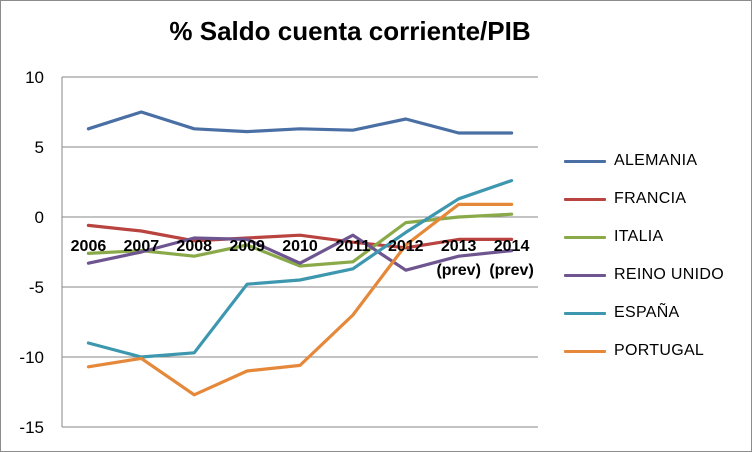  What do you see at coordinates (31, 357) in the screenshot?
I see `y-tick-label: -10` at bounding box center [31, 357].